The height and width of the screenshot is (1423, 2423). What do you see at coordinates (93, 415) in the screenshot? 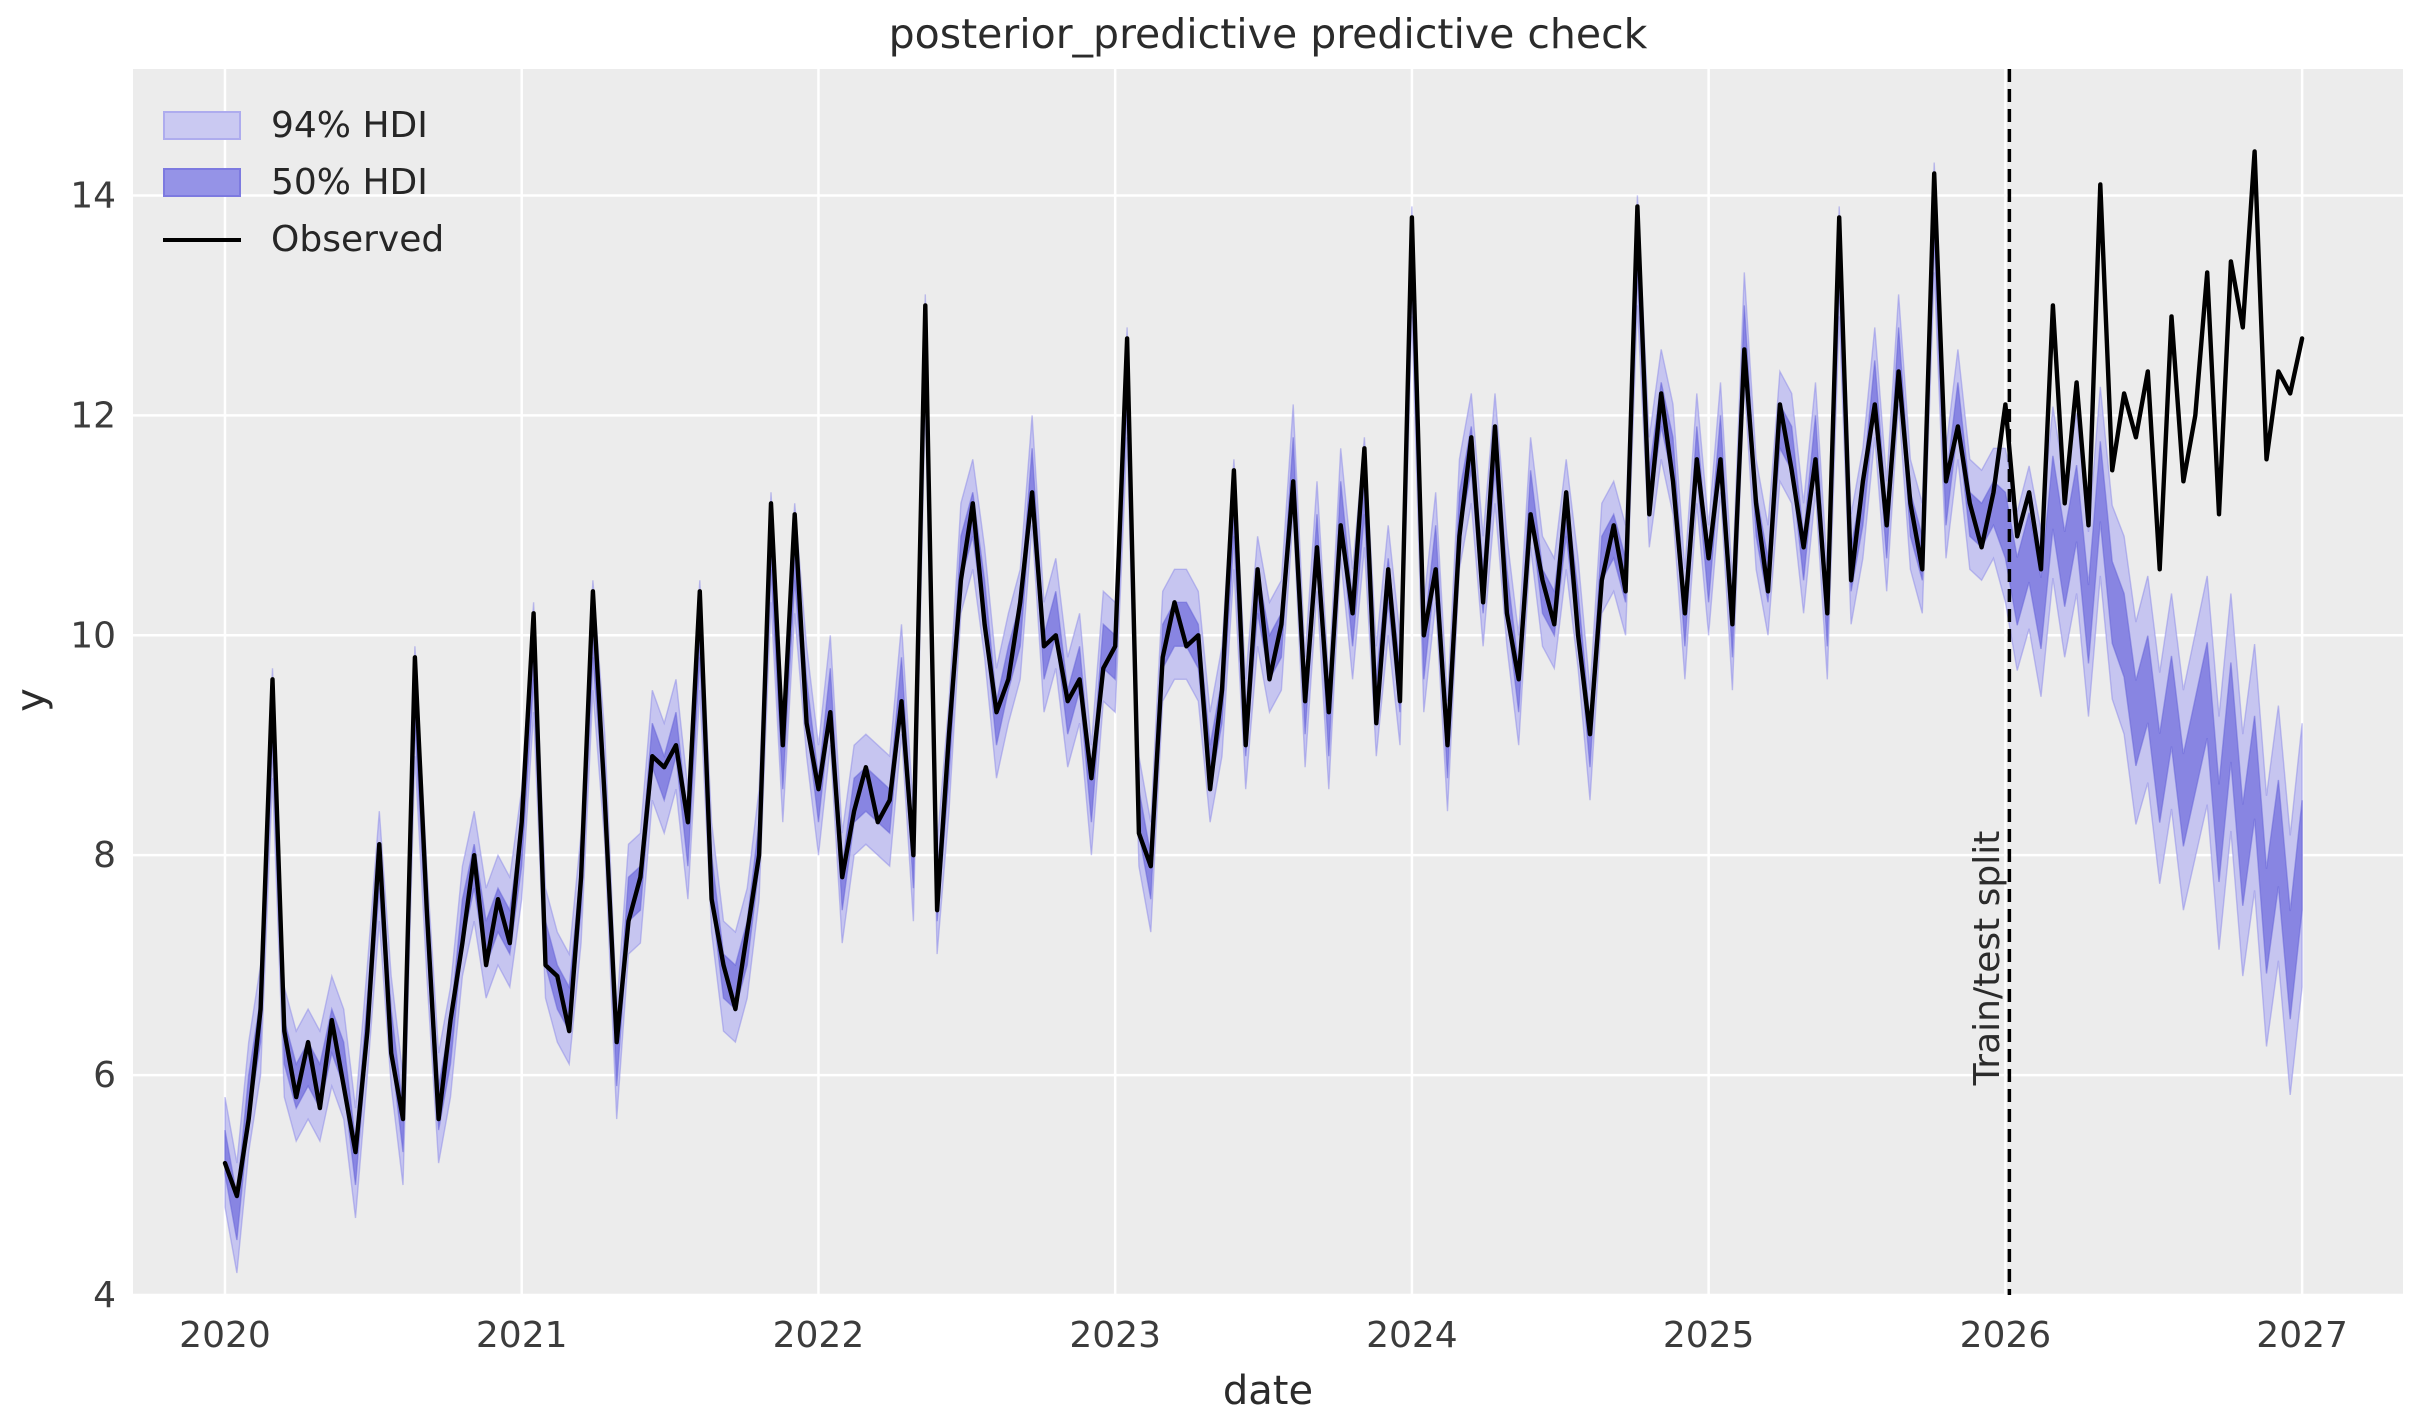
I see `y-tick-label: 12` at bounding box center [93, 415].